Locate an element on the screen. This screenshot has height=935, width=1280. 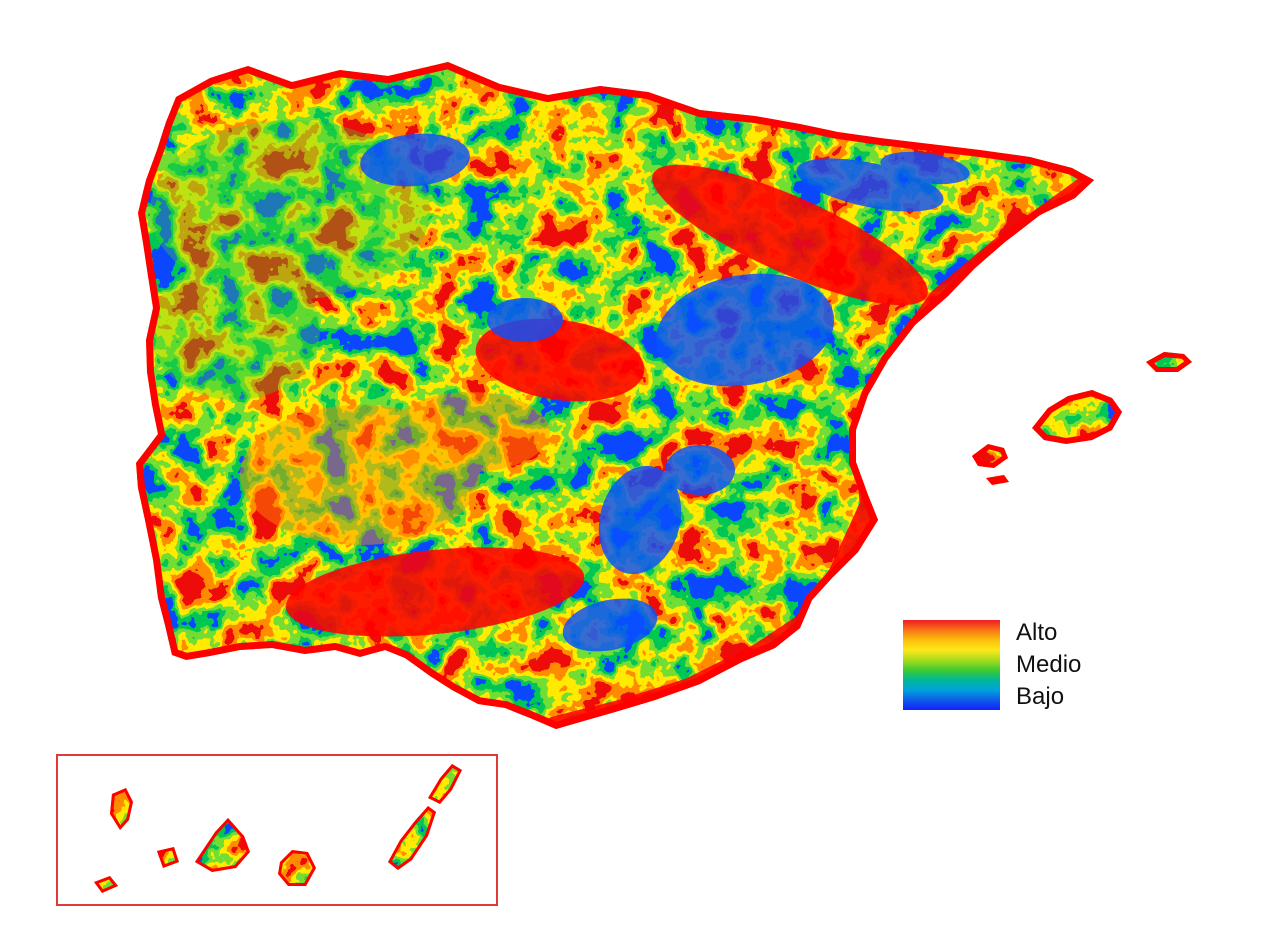
legend-label-medio: Medio is located at coordinates (1049, 664).